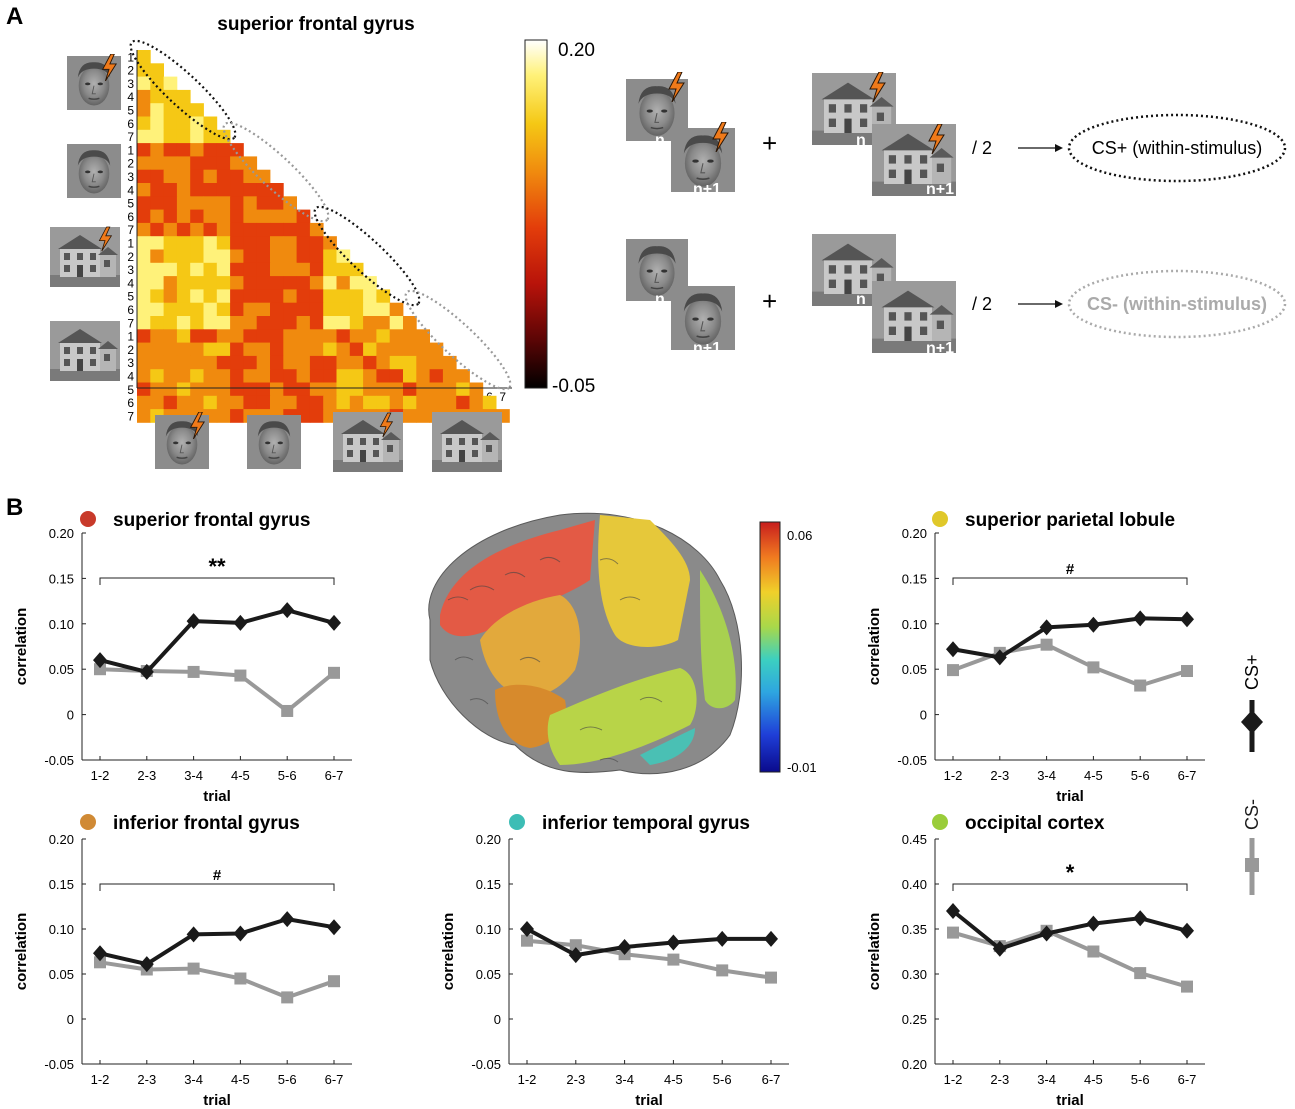 The height and width of the screenshot is (1109, 1295). I want to click on region-inferior-frontal, so click(530, 646).